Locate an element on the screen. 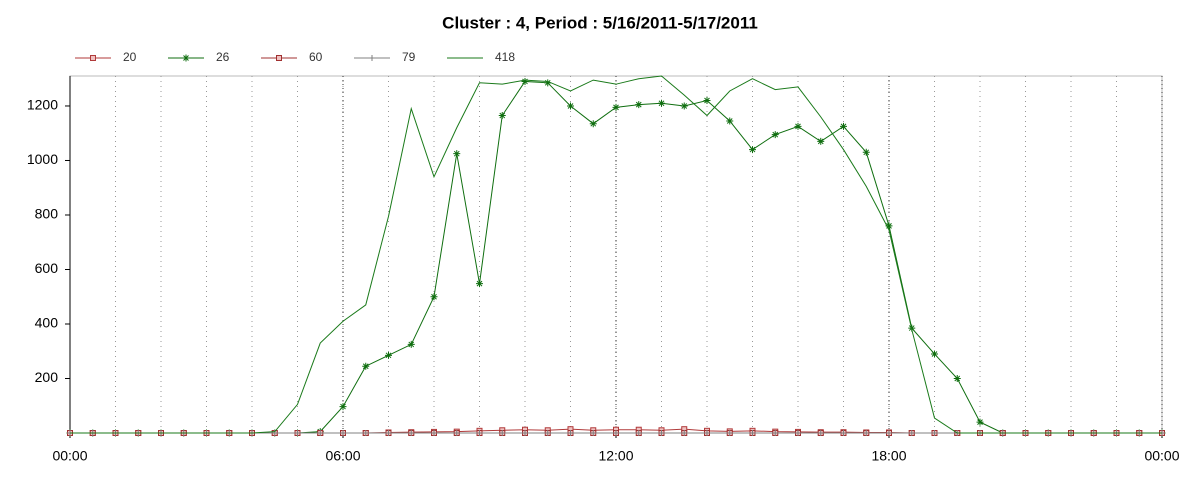  y-tick-label: 1000 is located at coordinates (42, 159).